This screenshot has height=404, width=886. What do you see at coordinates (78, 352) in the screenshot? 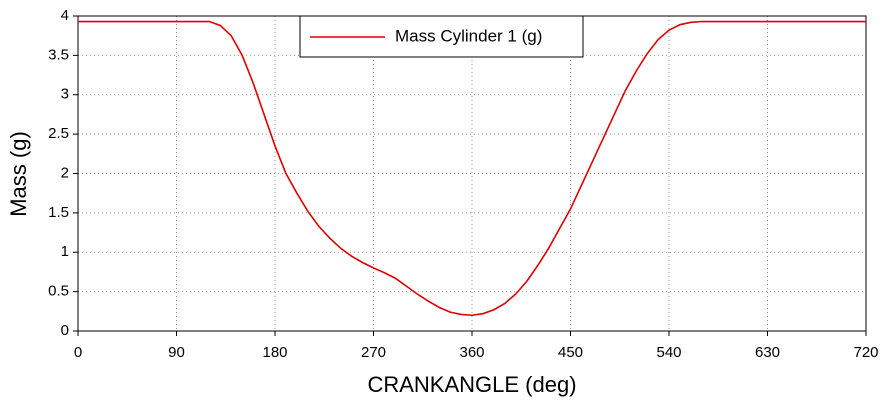
I see `x-tick-label: 0` at bounding box center [78, 352].